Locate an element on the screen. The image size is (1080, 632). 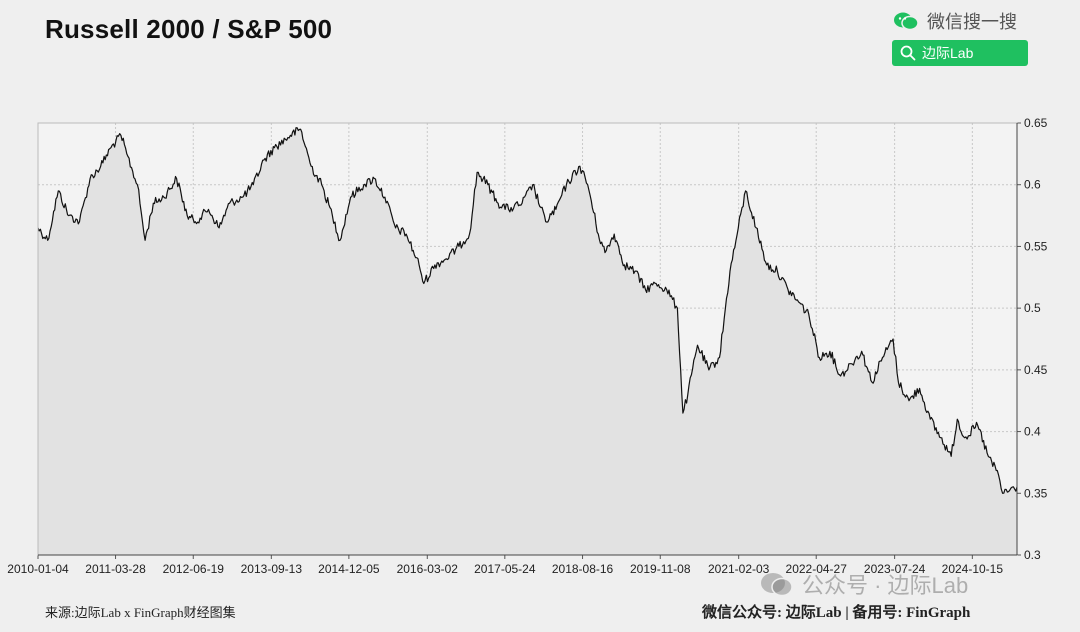
x-tick-label: 2023-07-24 is located at coordinates (895, 569).